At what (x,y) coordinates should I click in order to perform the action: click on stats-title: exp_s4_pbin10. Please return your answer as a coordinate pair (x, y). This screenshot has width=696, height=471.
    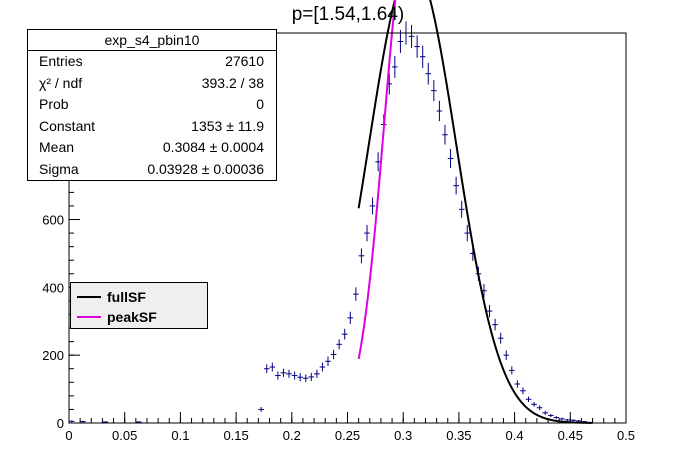
    Looking at the image, I should click on (152, 40).